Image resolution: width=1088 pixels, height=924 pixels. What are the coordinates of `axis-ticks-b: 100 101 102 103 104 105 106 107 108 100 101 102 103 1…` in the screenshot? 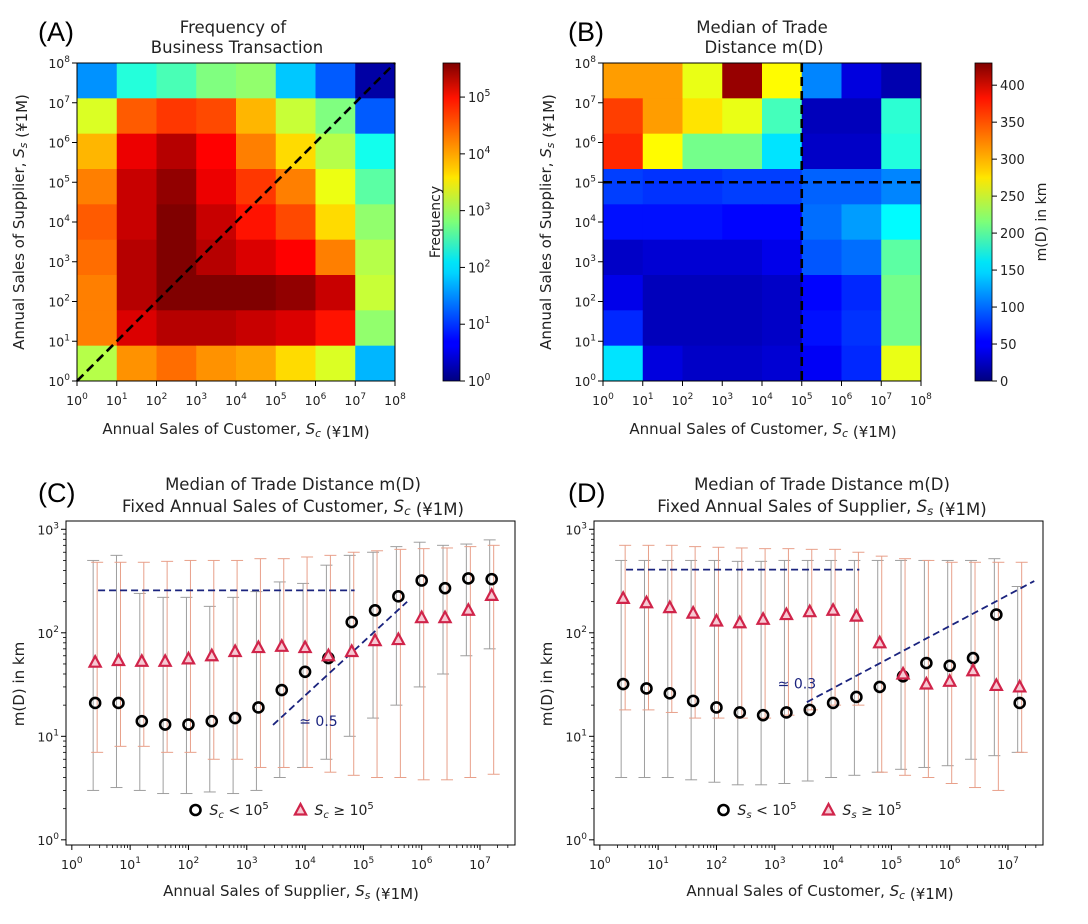 It's located at (753, 231).